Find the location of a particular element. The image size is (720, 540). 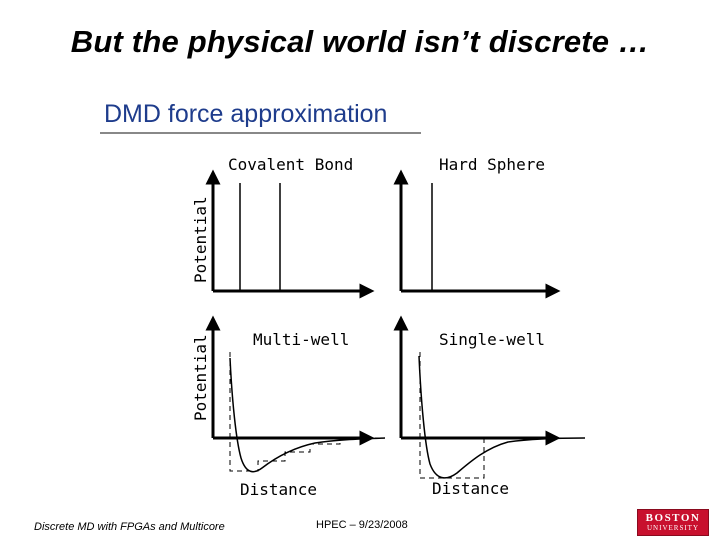

label-hard-sphere: Hard Sphere is located at coordinates (492, 164).